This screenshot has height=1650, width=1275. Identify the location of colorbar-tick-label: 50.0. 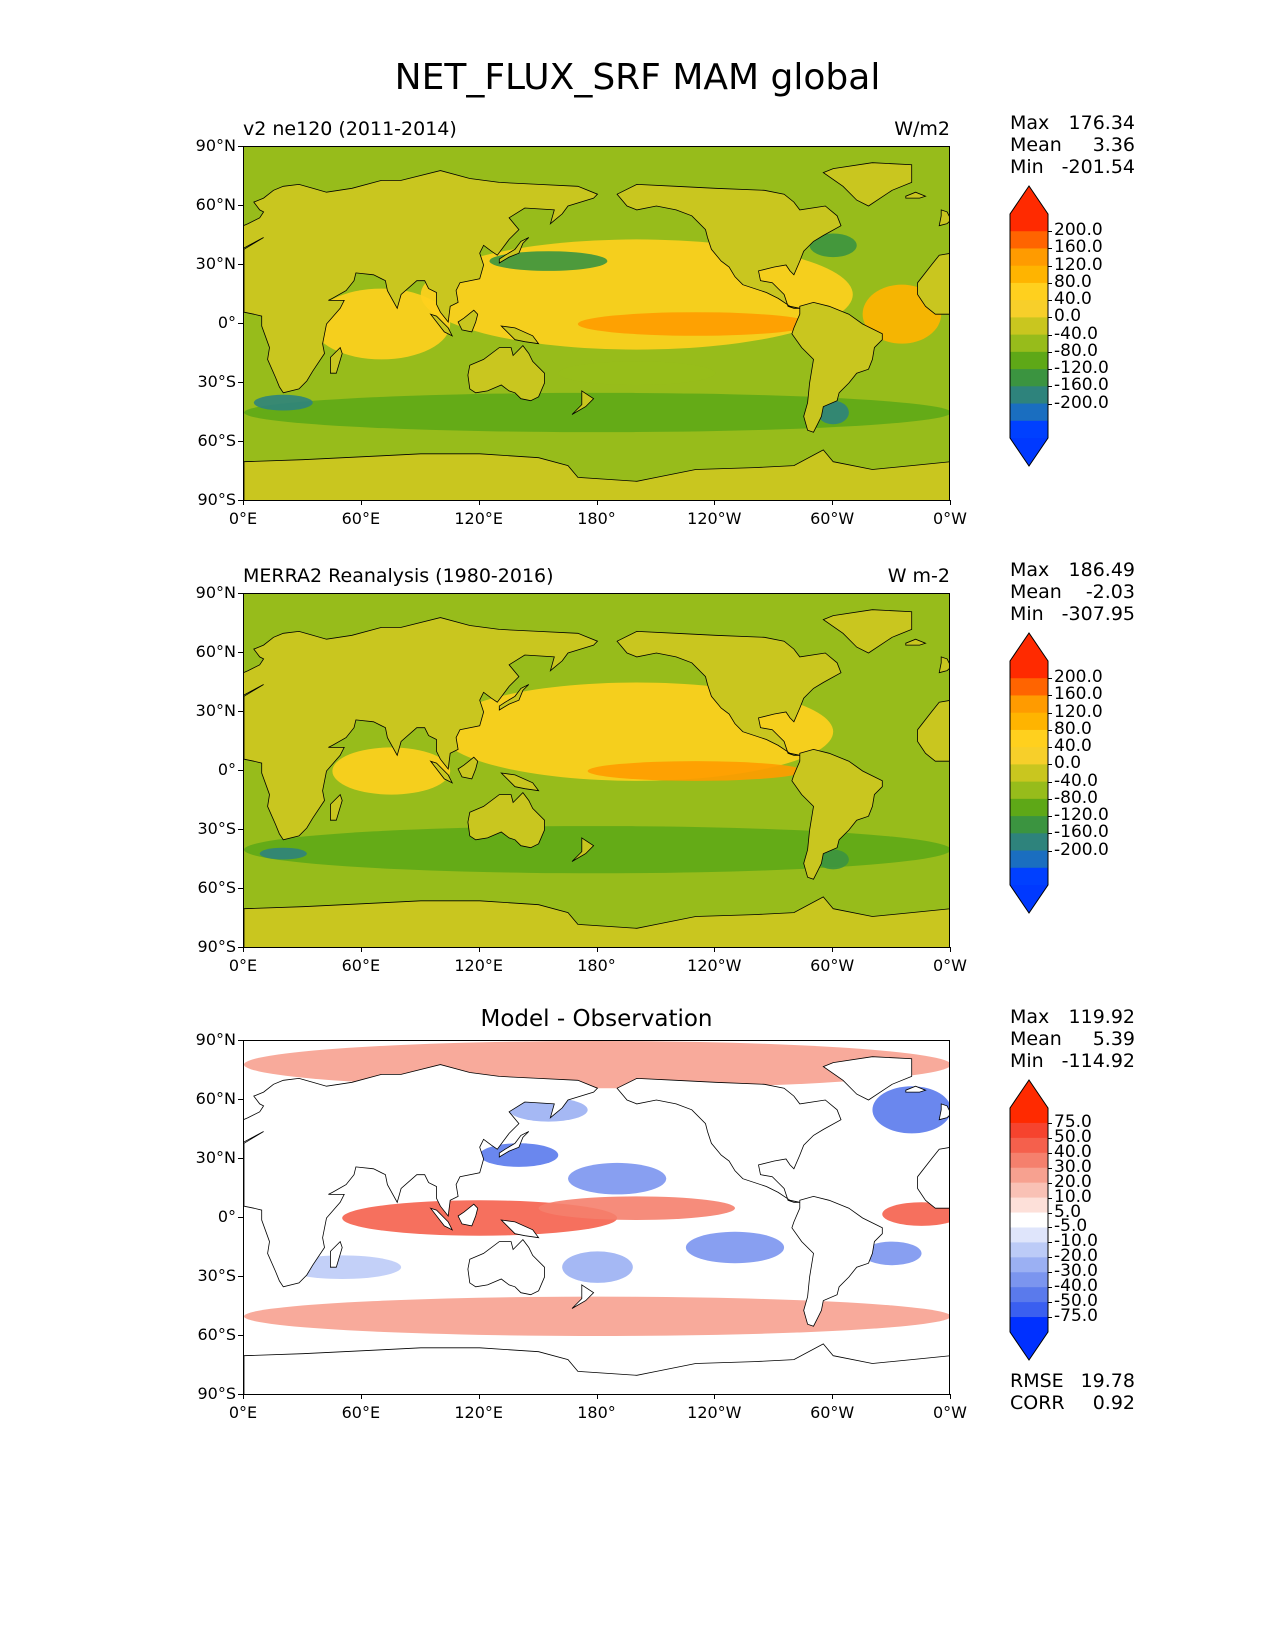
(1073, 1136).